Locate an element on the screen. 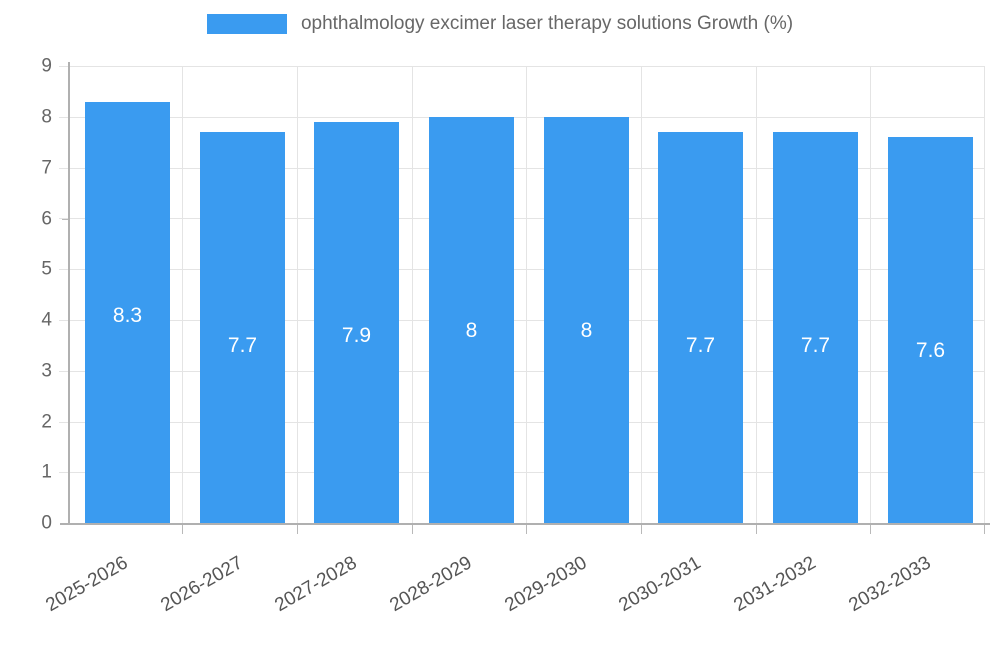 The height and width of the screenshot is (659, 1000). y-axis-line is located at coordinates (69, 293).